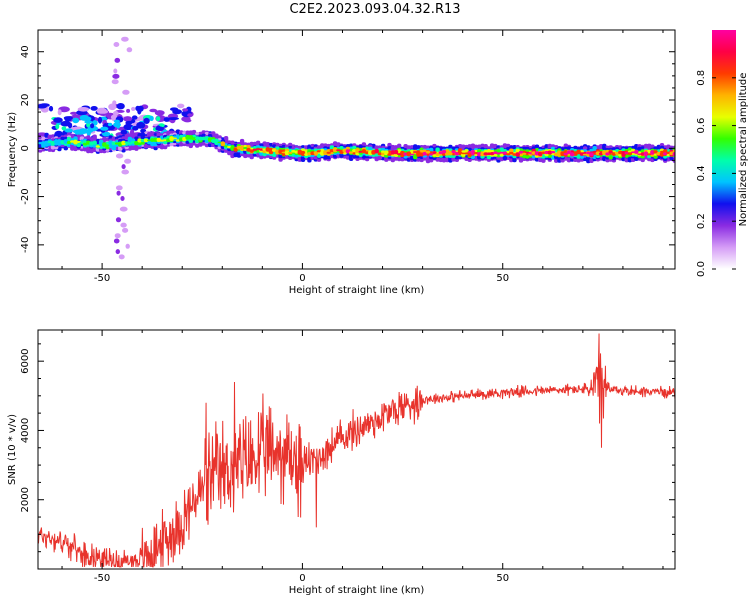 The height and width of the screenshot is (604, 750). I want to click on spectrogram-x-tick-label: 50, so click(502, 278).